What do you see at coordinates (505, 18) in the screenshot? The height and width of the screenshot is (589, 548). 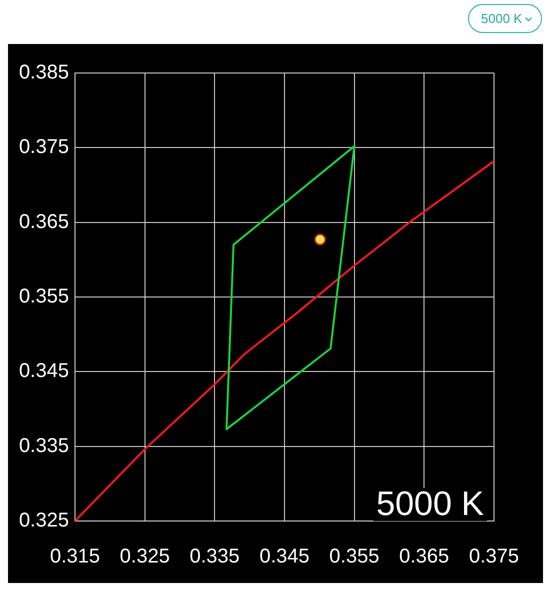 I see `chart-title: 5000 K` at bounding box center [505, 18].